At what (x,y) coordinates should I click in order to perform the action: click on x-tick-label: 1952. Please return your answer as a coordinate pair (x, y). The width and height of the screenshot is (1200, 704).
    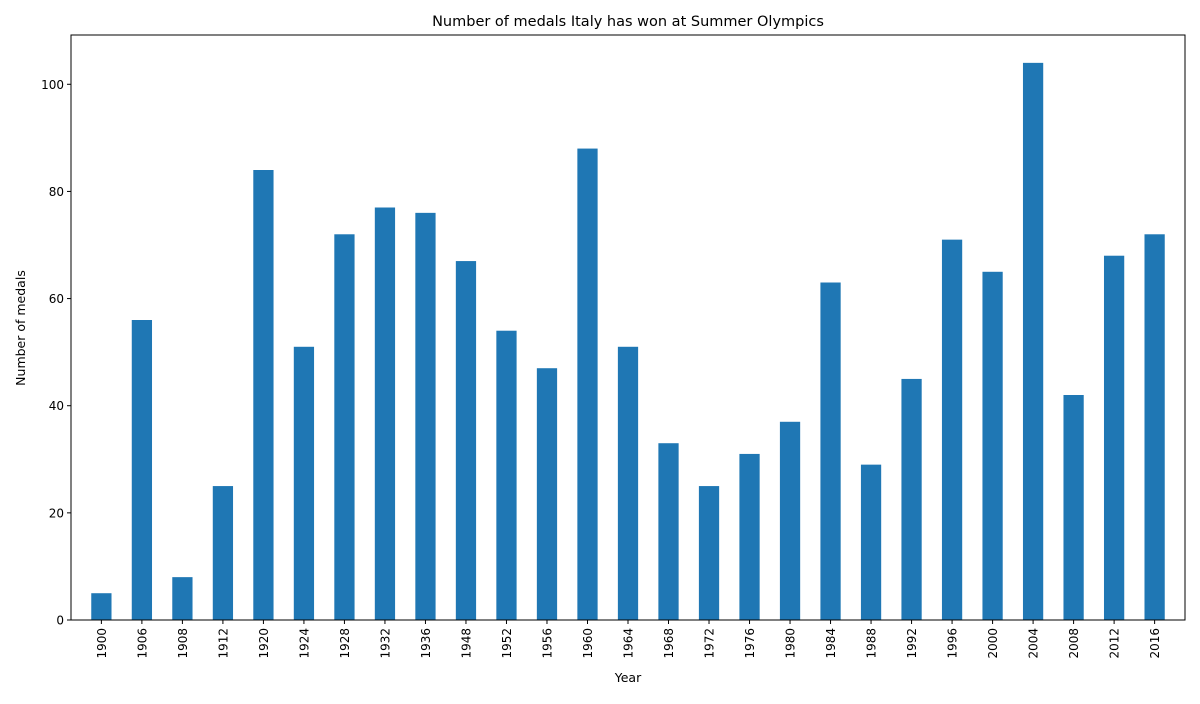
    Looking at the image, I should click on (507, 643).